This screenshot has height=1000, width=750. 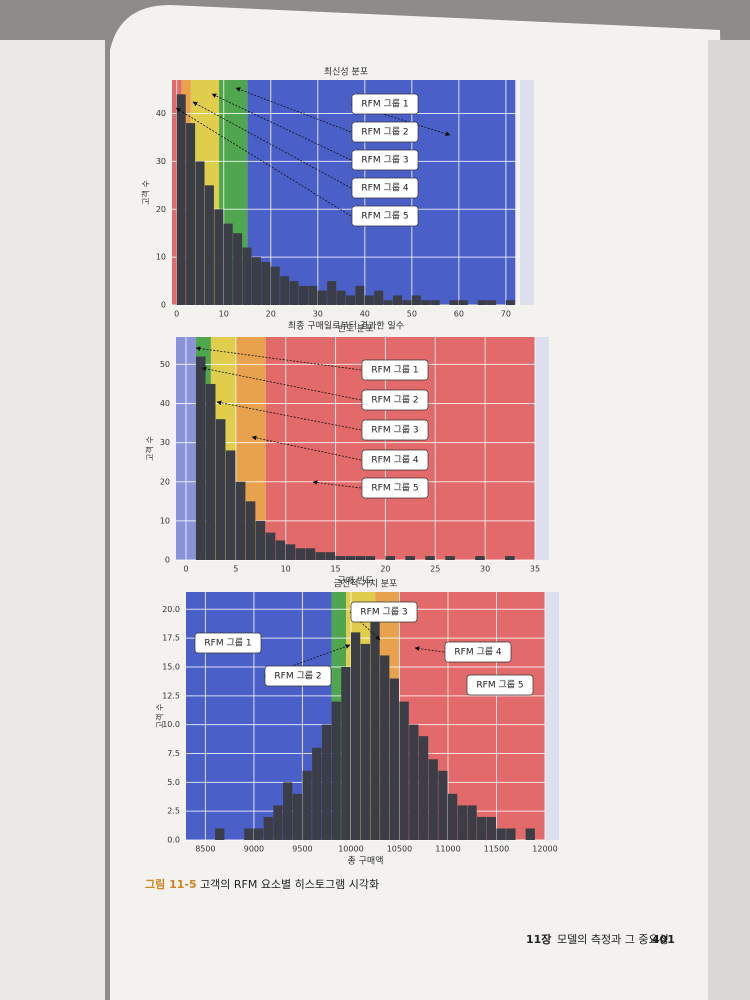 What do you see at coordinates (613, 939) in the screenshot?
I see `footer-title: 모델의 측정과 그 중요성` at bounding box center [613, 939].